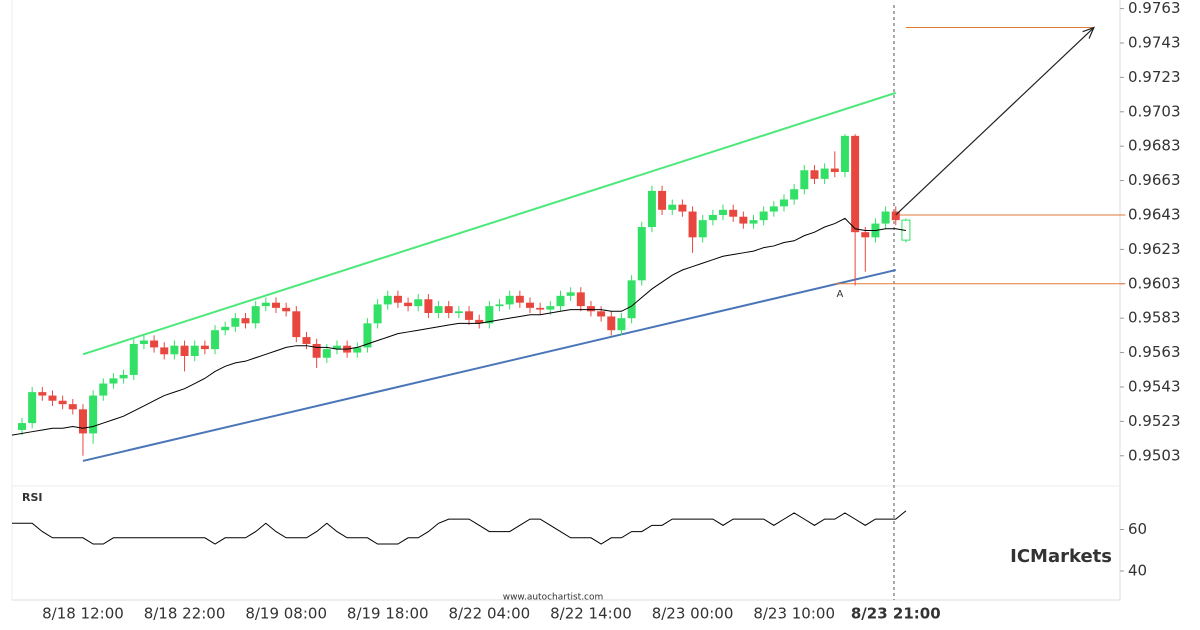 This screenshot has height=630, width=1200. What do you see at coordinates (1154, 421) in the screenshot?
I see `y-tick-label: 0.9523` at bounding box center [1154, 421].